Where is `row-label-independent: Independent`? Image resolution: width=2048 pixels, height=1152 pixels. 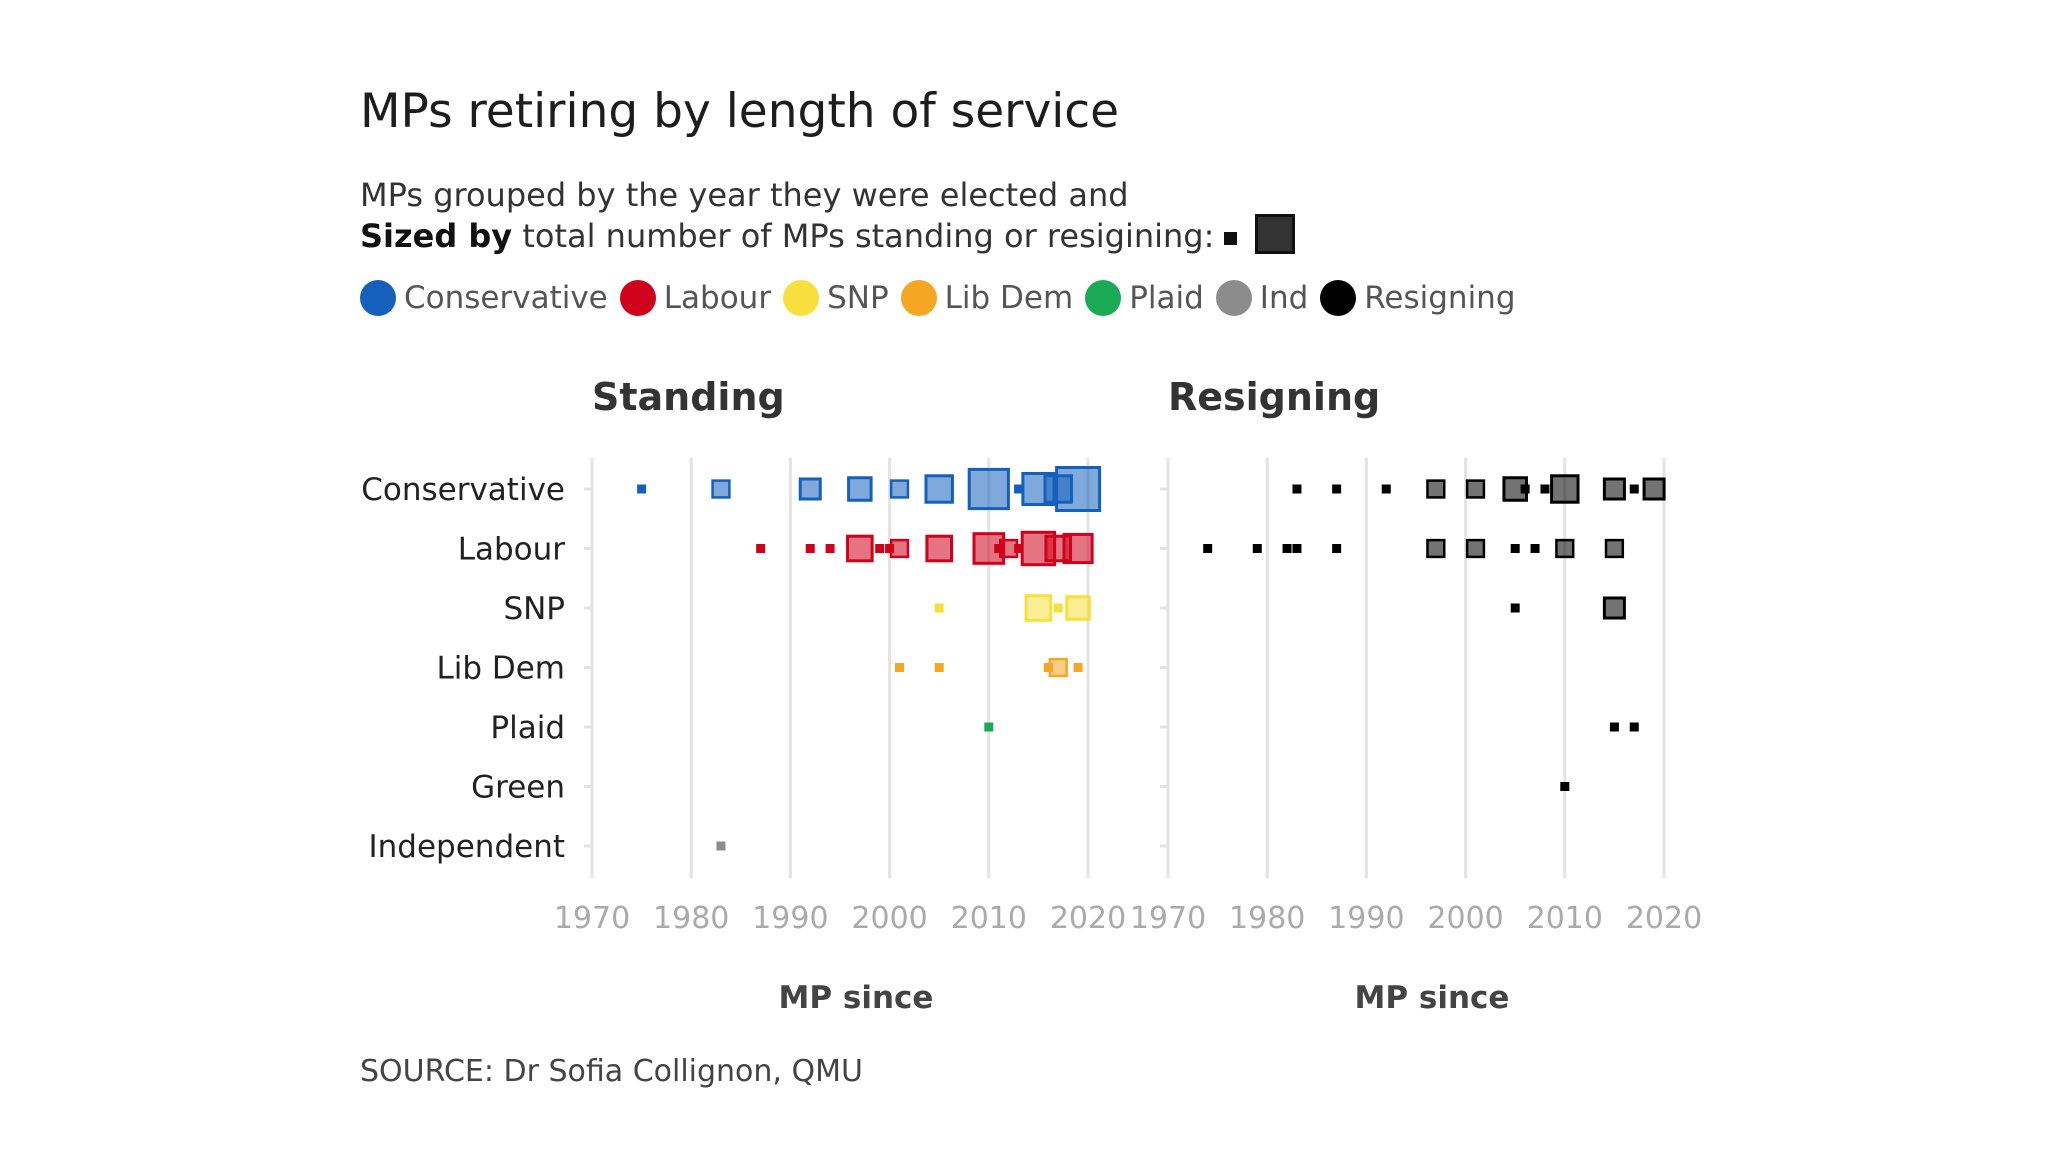
row-label-independent: Independent is located at coordinates (467, 847).